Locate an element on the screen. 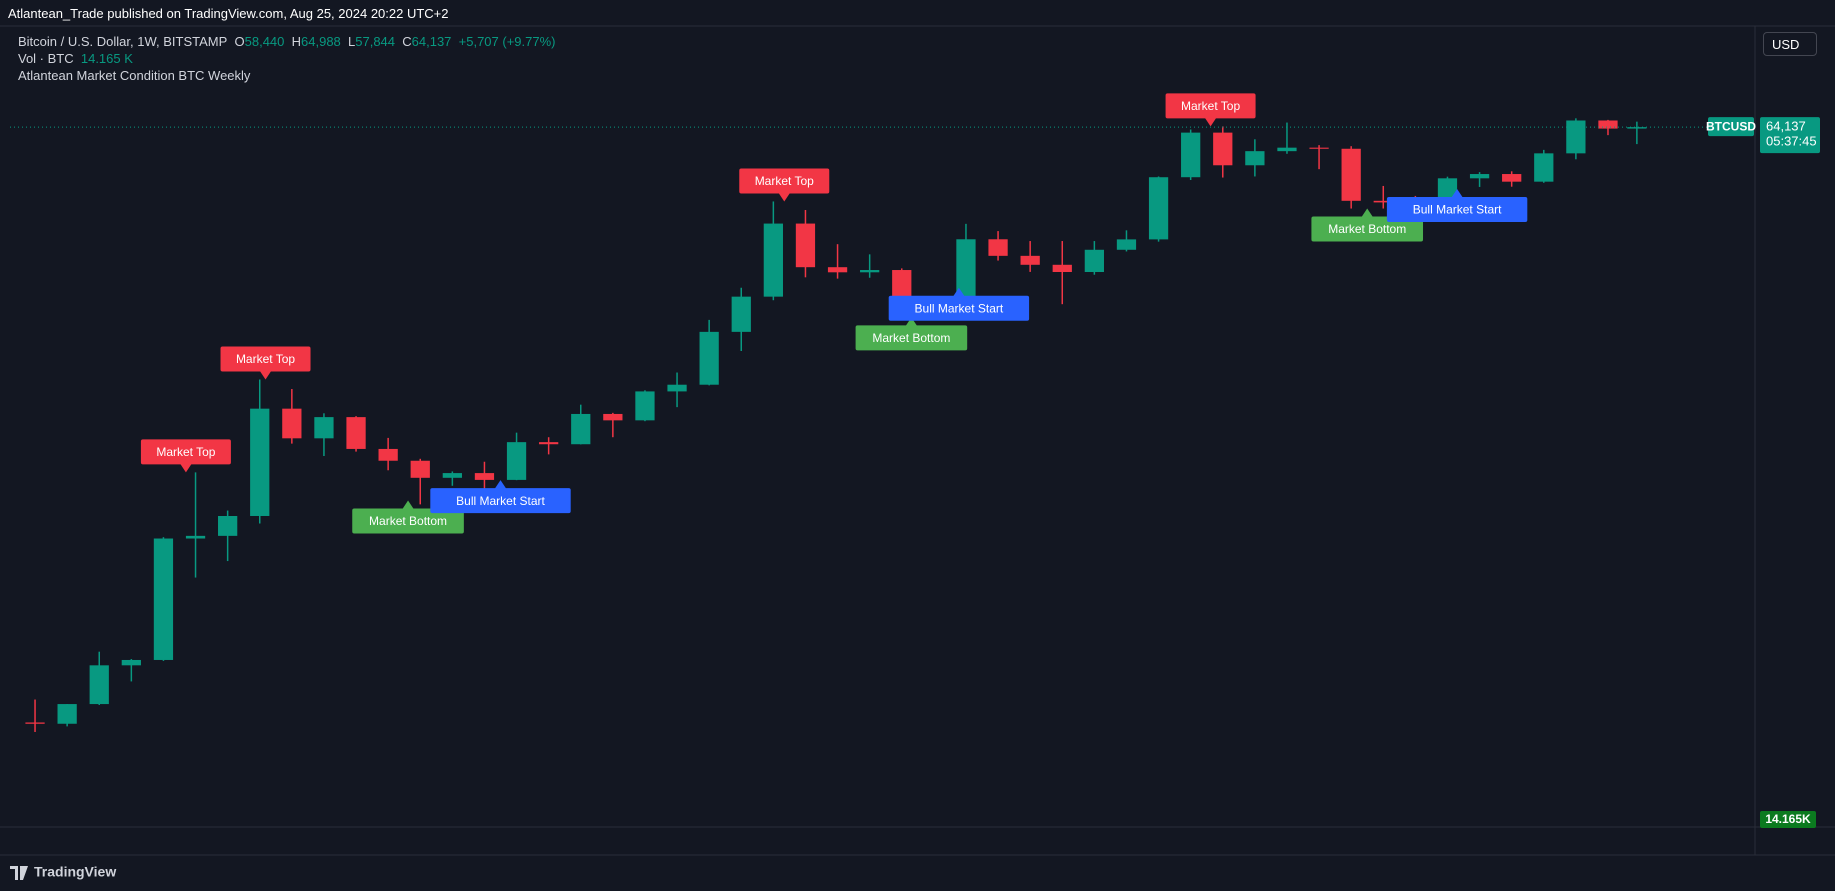  volume-legend: Vol · BTC 14.165 K is located at coordinates (75, 58).